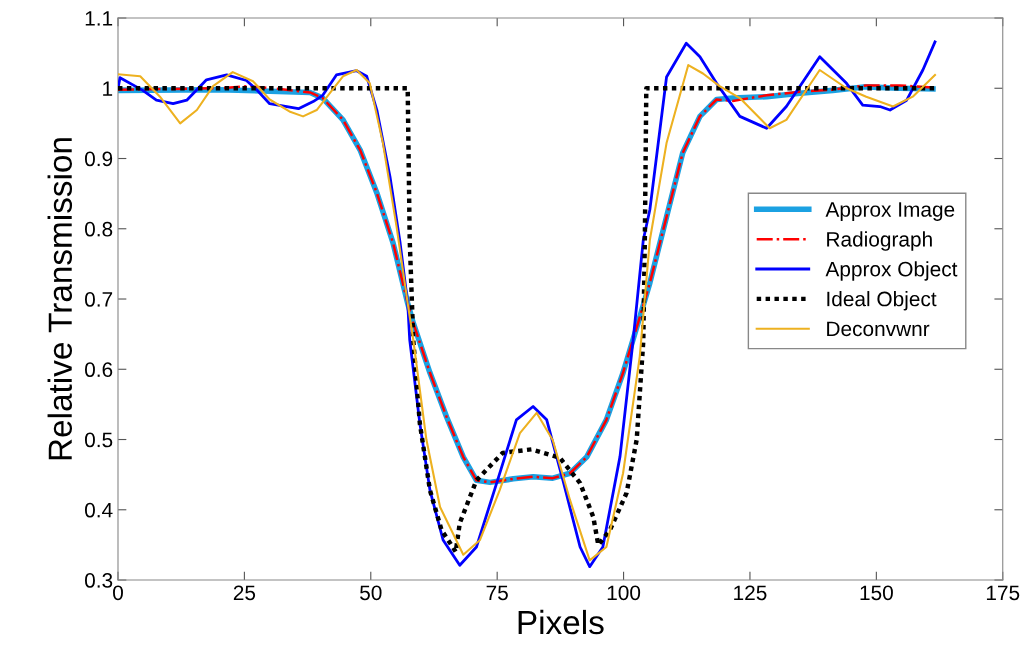 The image size is (1036, 667). I want to click on legend-label: Deconvwnr, so click(878, 329).